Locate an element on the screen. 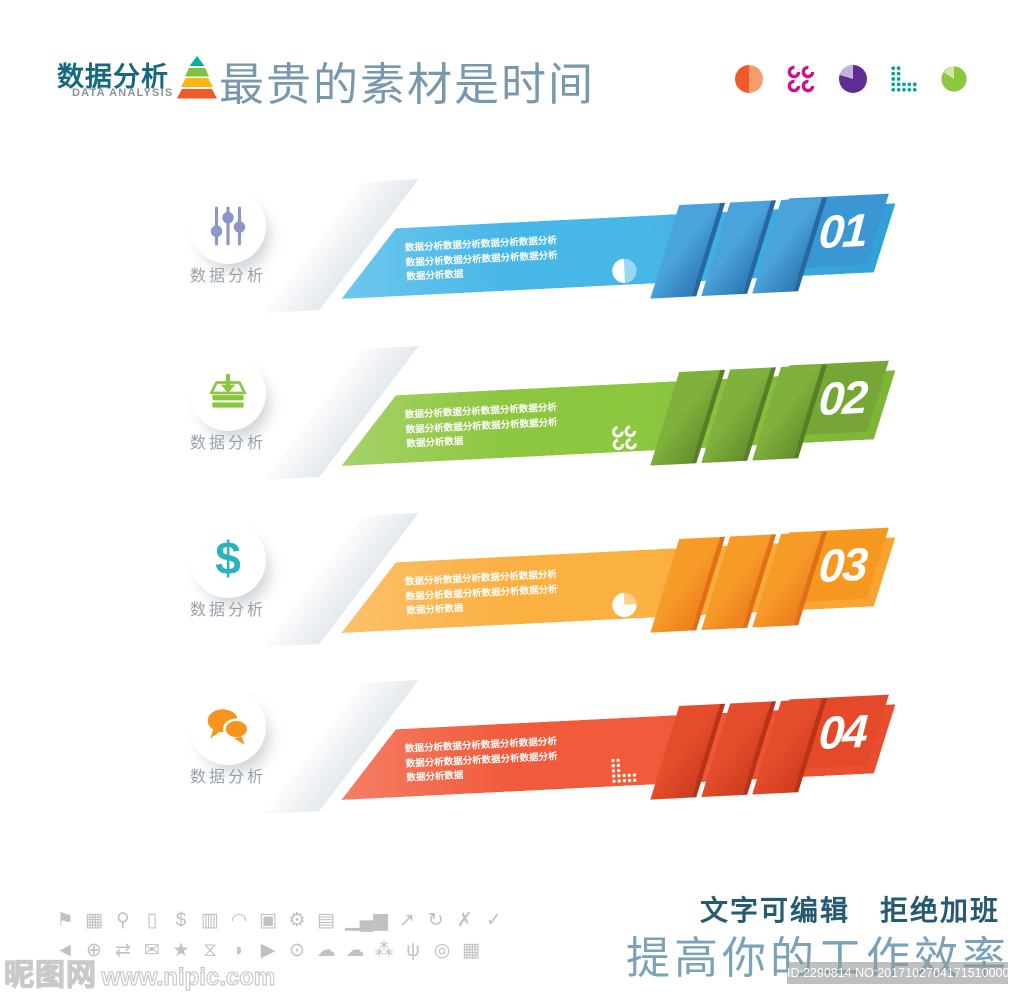 This screenshot has width=1024, height=993. cloud-upload-icon: ☁ is located at coordinates (326, 950).